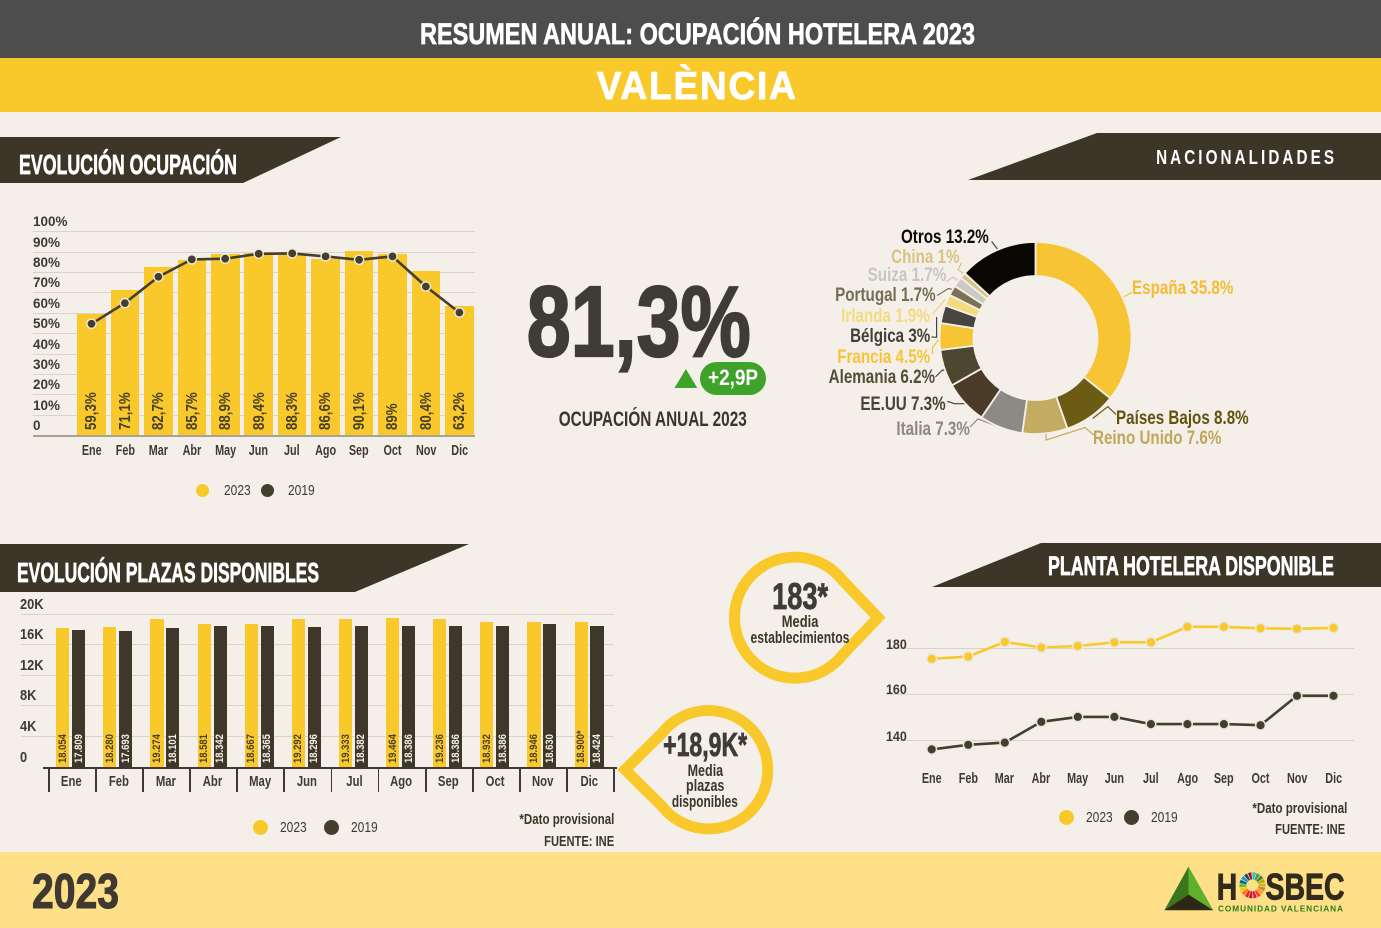  Describe the element at coordinates (1280, 908) in the screenshot. I see `svg-text: COMUNIDAD VALENCIANA` at that location.